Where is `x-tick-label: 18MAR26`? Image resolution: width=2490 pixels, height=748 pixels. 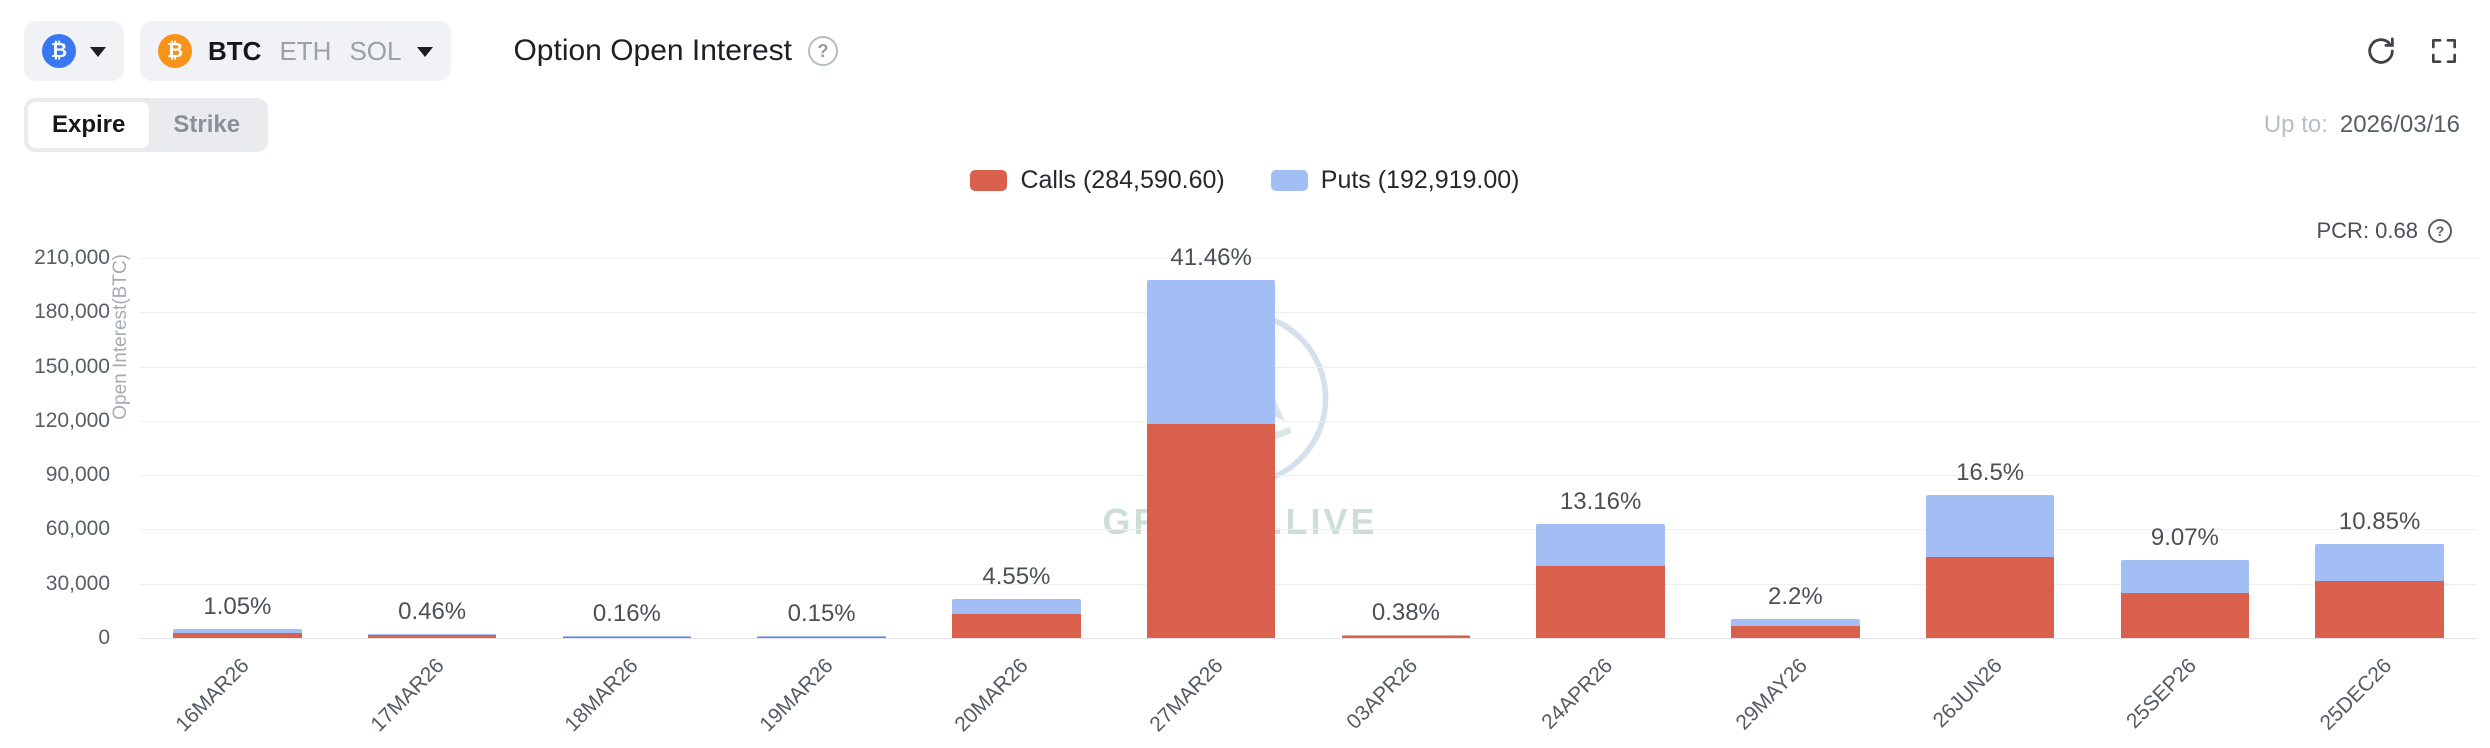 x-tick-label: 18MAR26 is located at coordinates (602, 695).